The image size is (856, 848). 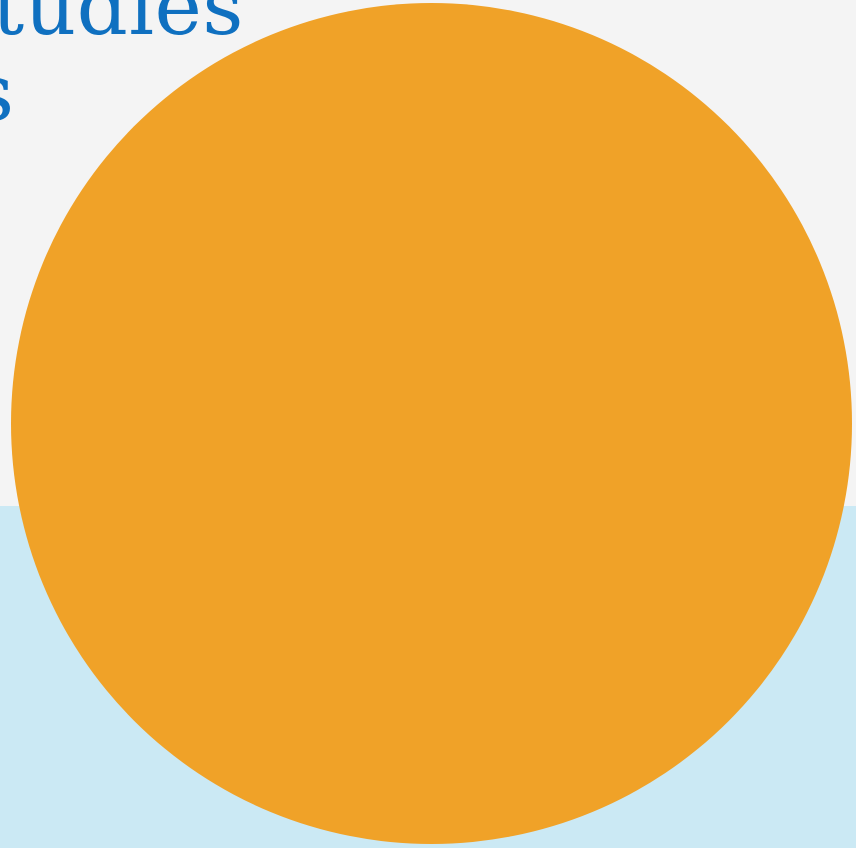 What do you see at coordinates (122, 93) in the screenshot?
I see `heading-line-2: s` at bounding box center [122, 93].